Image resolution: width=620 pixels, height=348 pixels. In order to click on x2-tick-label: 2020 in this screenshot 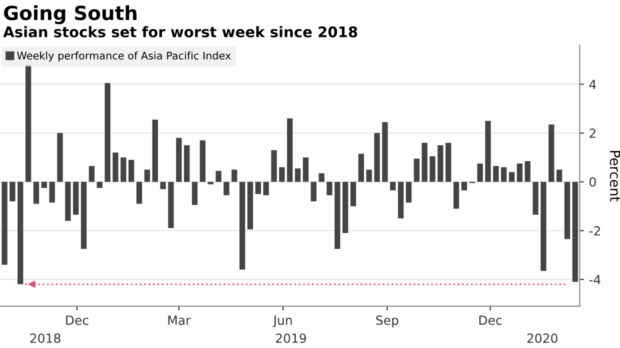, I will do `click(542, 338)`.